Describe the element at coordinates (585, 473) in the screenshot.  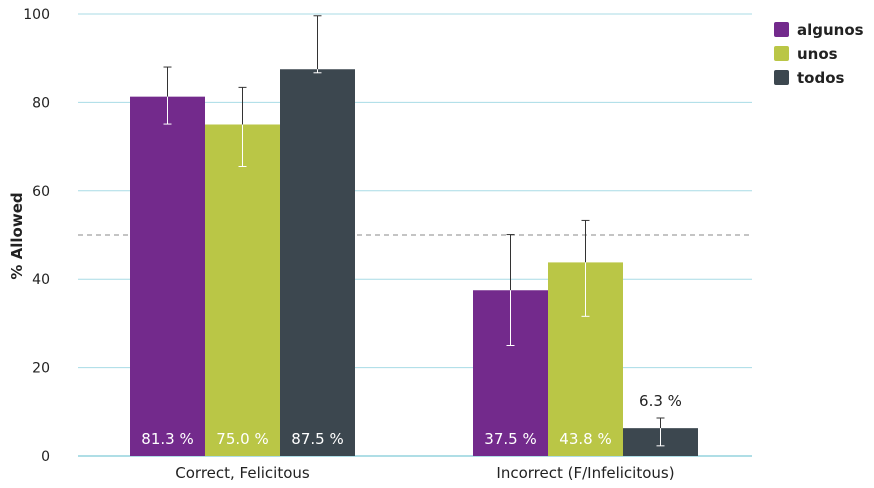
I see `x-category-label: Incorrect (F/Infelicitous)` at that location.